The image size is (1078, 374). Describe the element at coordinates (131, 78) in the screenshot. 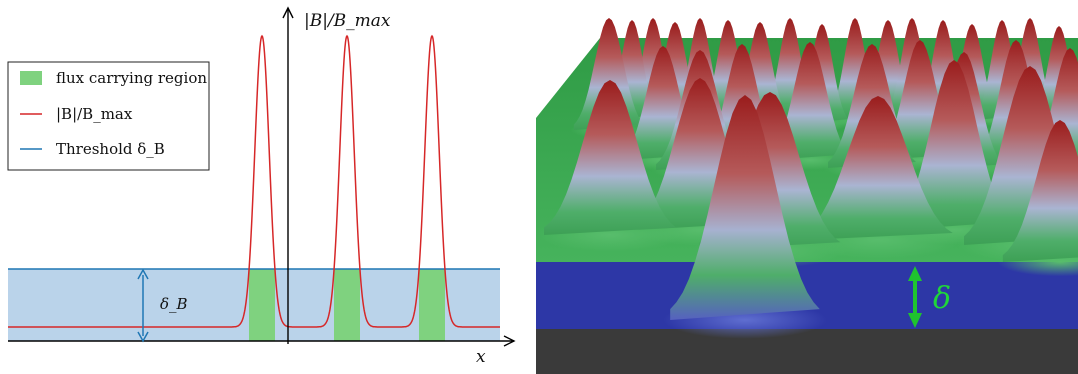

I see `legend-label-flux: flux carrying region` at that location.